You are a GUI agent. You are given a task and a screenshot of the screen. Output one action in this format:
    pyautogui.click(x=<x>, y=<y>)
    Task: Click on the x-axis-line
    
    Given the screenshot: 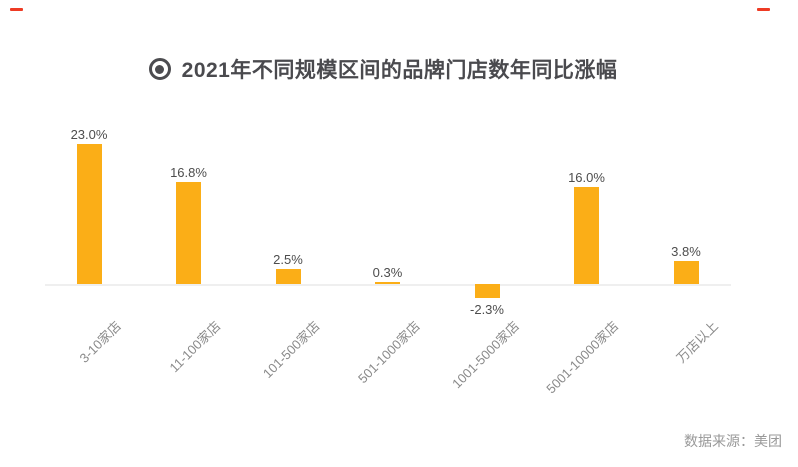 What is the action you would take?
    pyautogui.click(x=388, y=285)
    